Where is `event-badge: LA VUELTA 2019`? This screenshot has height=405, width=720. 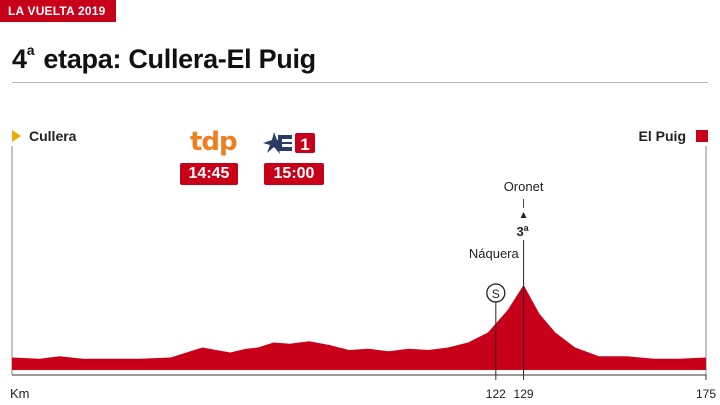
event-badge: LA VUELTA 2019 is located at coordinates (58, 11).